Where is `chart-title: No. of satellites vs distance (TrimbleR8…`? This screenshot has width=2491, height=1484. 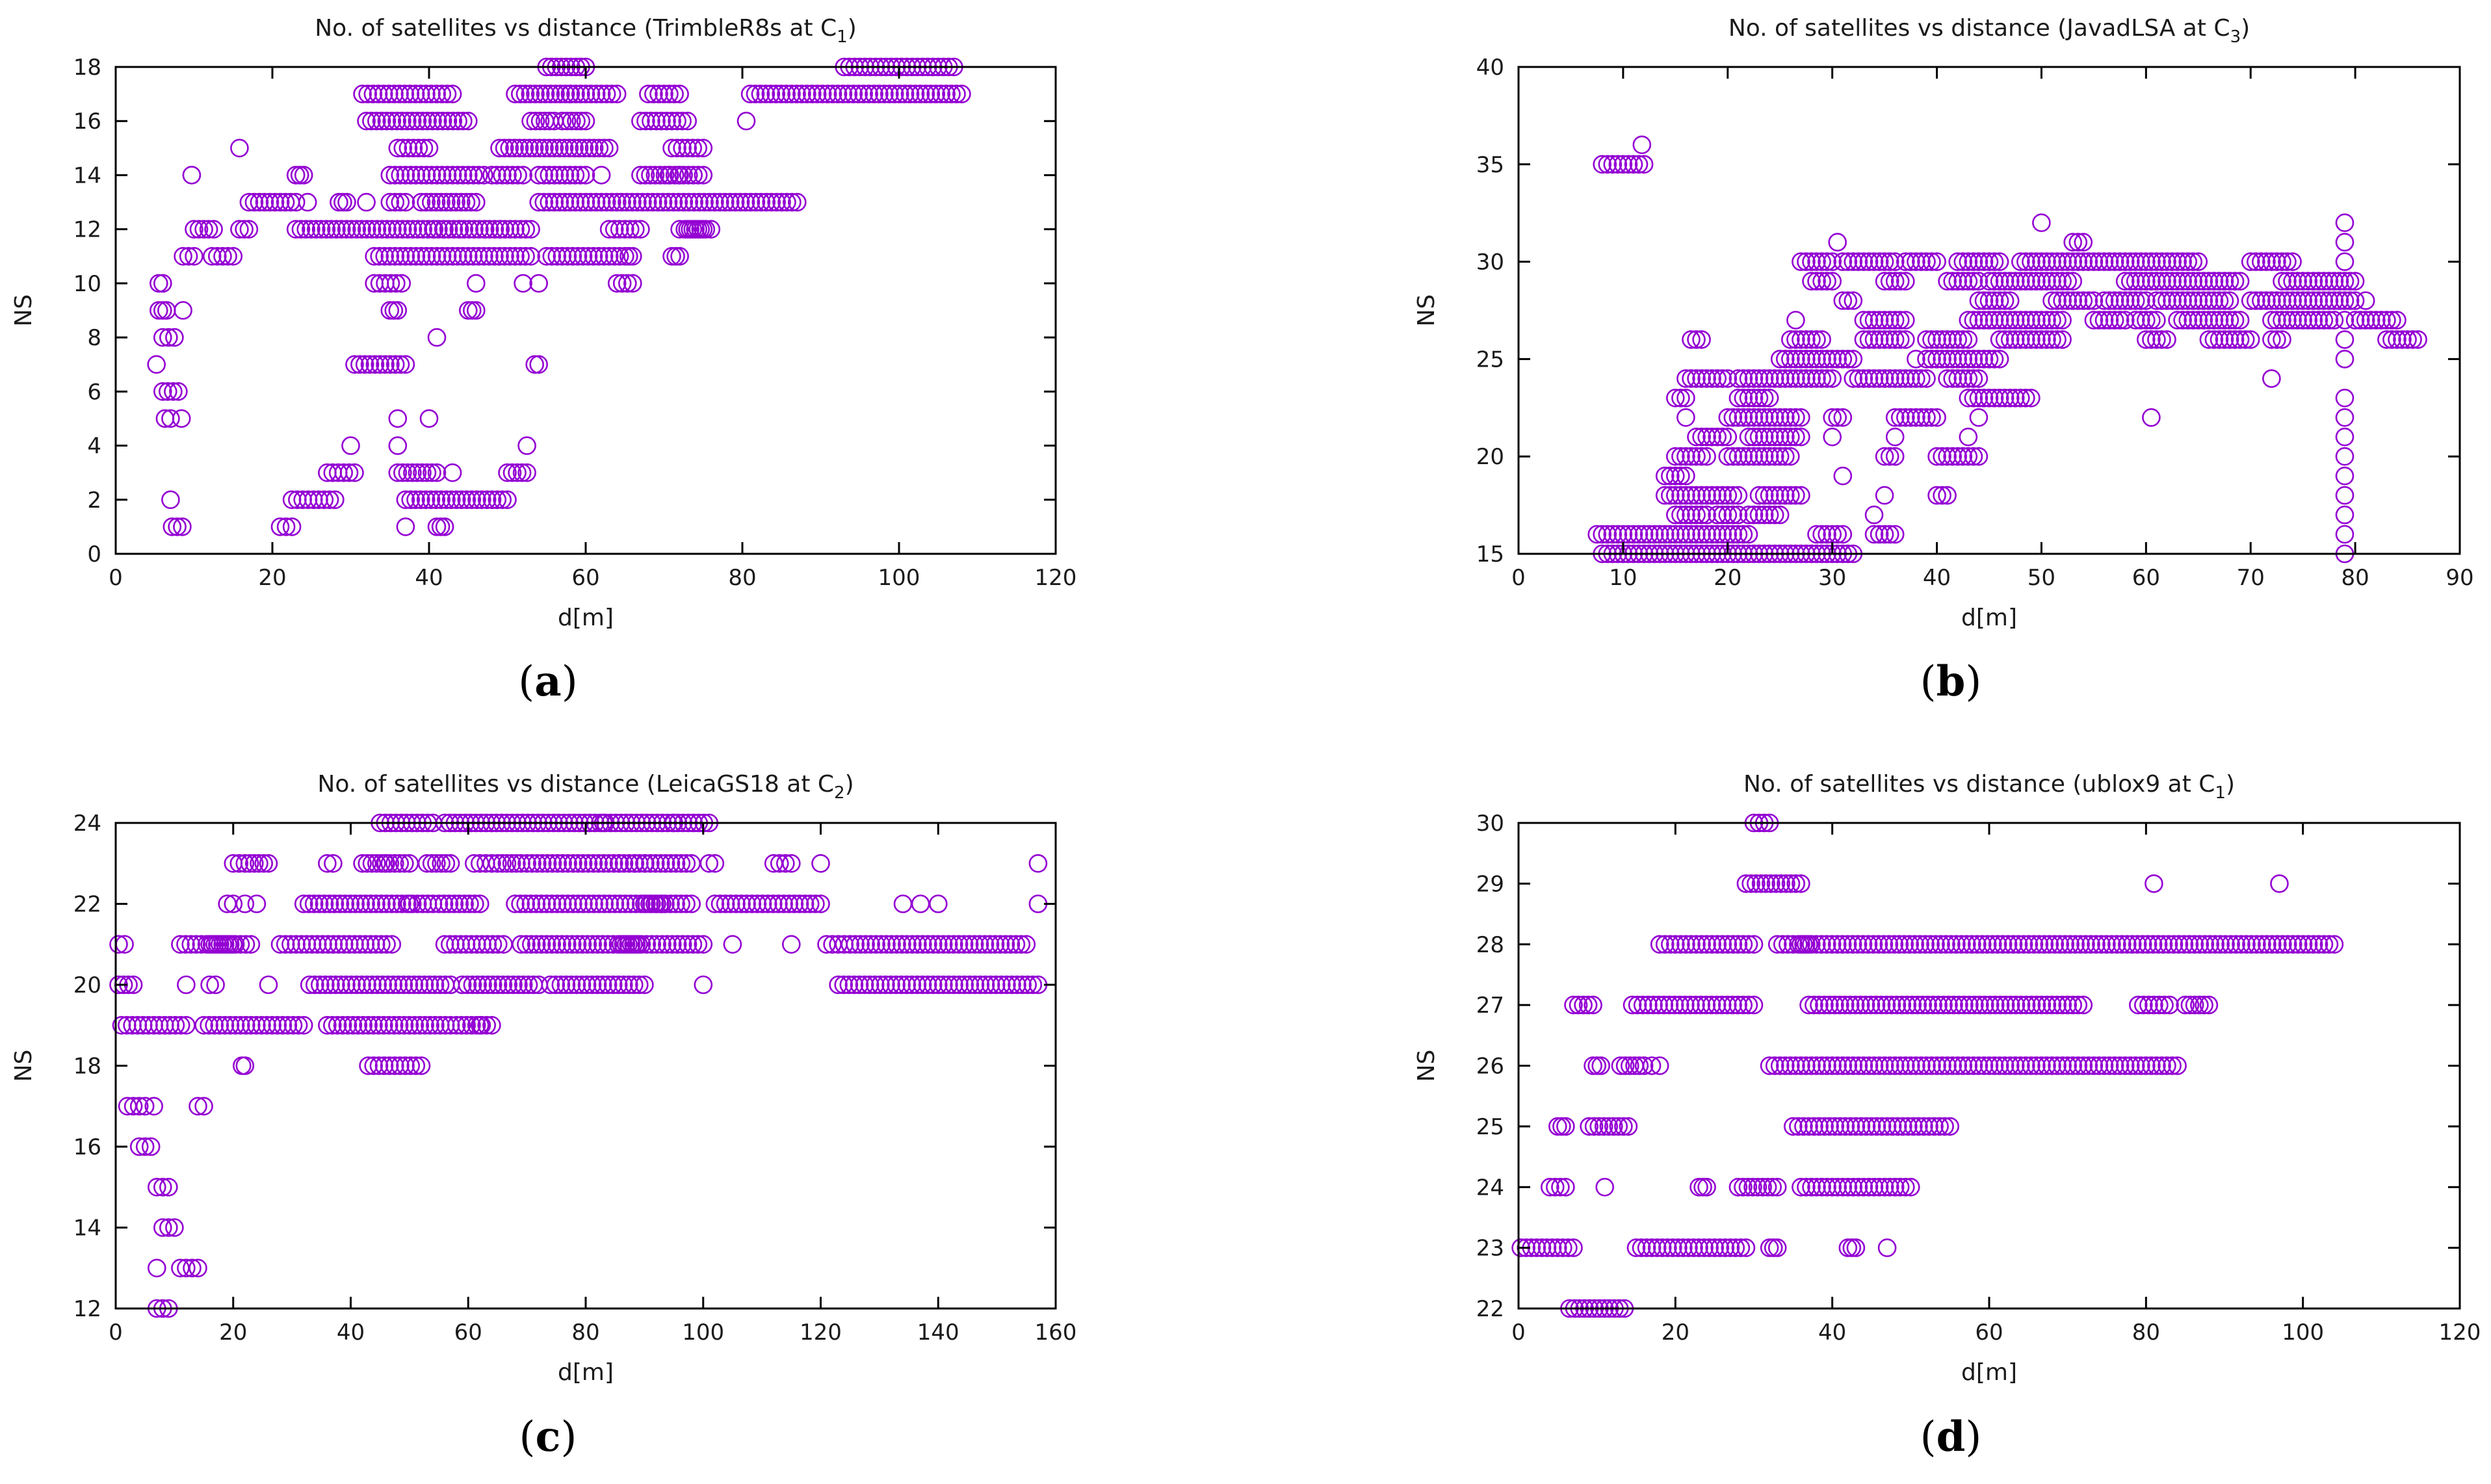 chart-title: No. of satellites vs distance (TrimbleR8… is located at coordinates (586, 31).